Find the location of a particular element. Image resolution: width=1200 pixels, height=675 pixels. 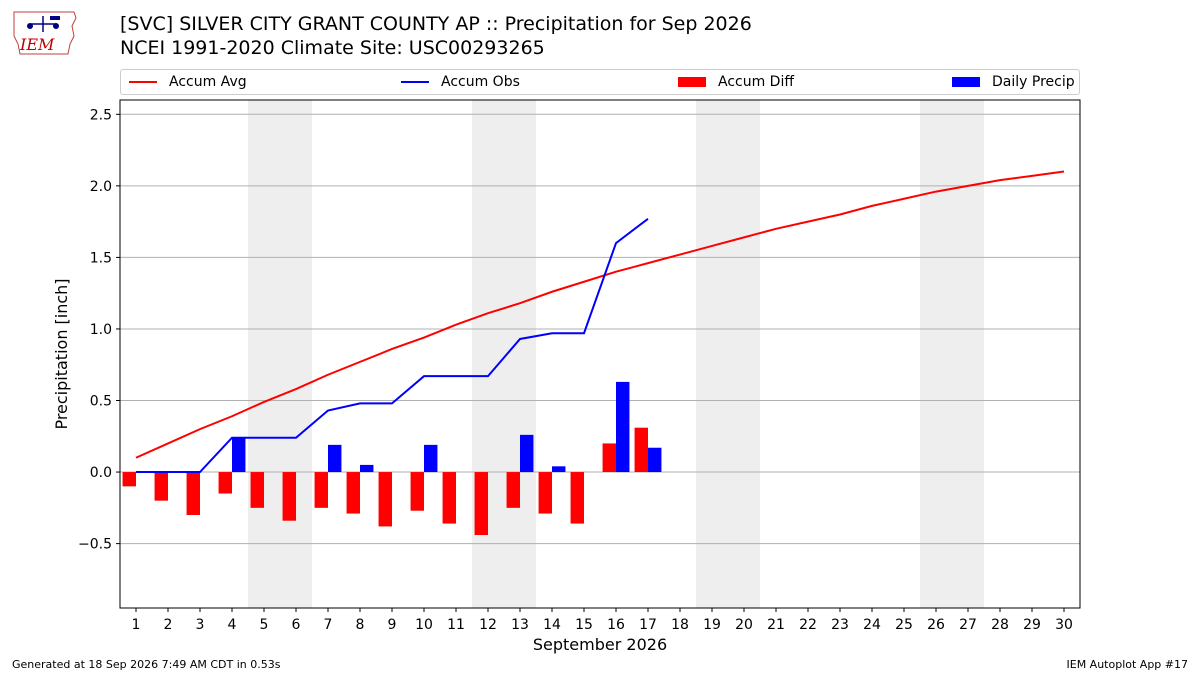

legend-item-daily-precip: Daily Precip is located at coordinates (1013, 82).